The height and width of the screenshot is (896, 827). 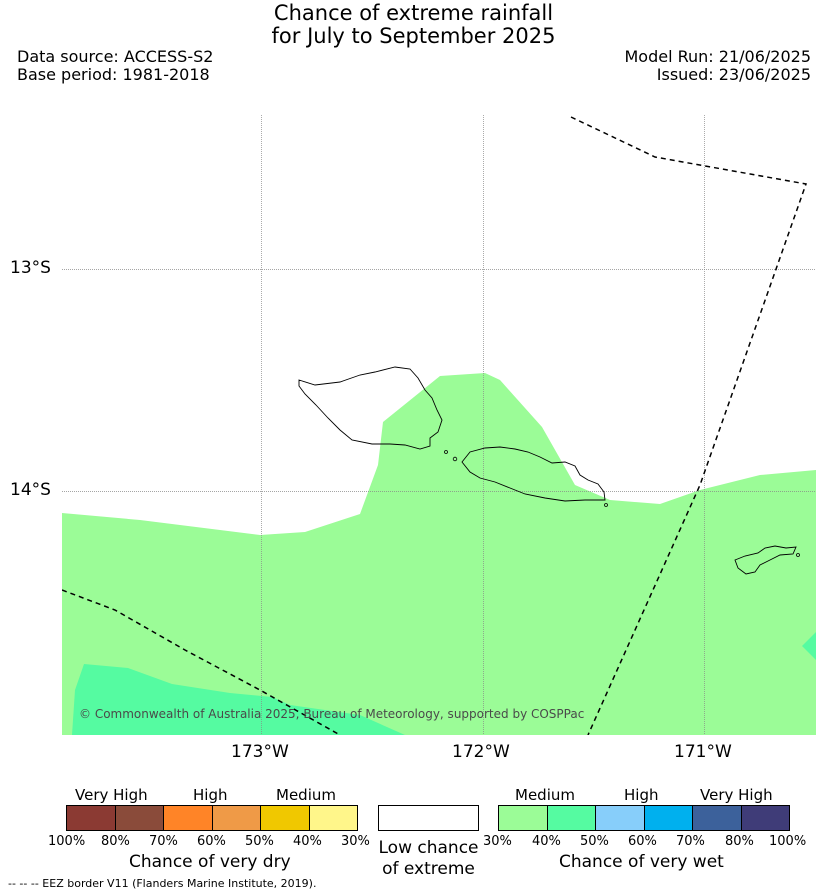 I want to click on lon-label-173w: 173°W, so click(x=260, y=752).